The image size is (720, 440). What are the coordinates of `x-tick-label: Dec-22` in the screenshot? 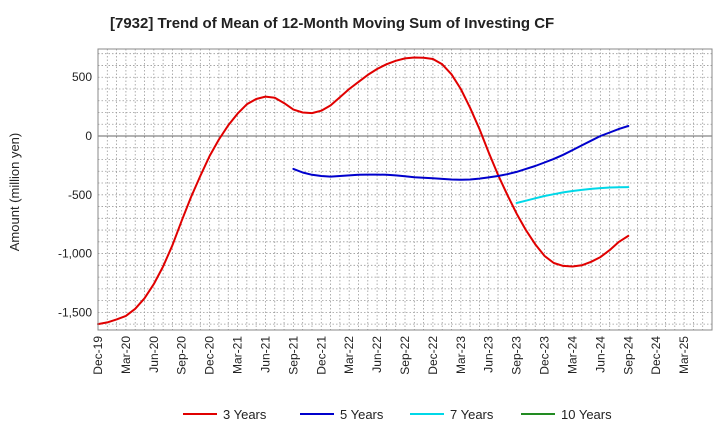 It's located at (433, 355).